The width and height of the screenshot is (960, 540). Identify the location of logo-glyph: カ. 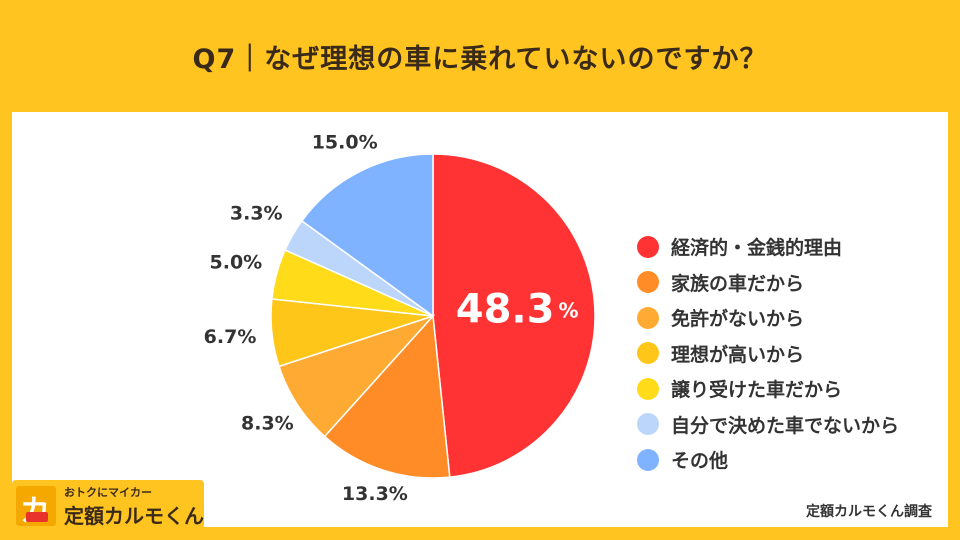
(35, 508).